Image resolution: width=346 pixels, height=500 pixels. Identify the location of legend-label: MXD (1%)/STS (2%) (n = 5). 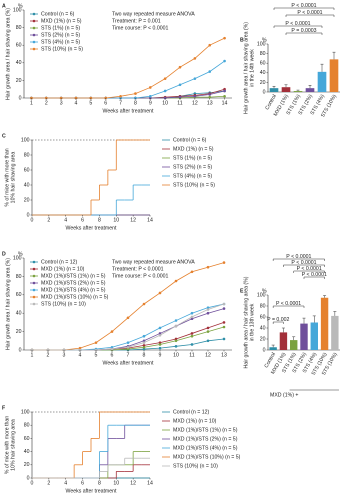
(205, 439).